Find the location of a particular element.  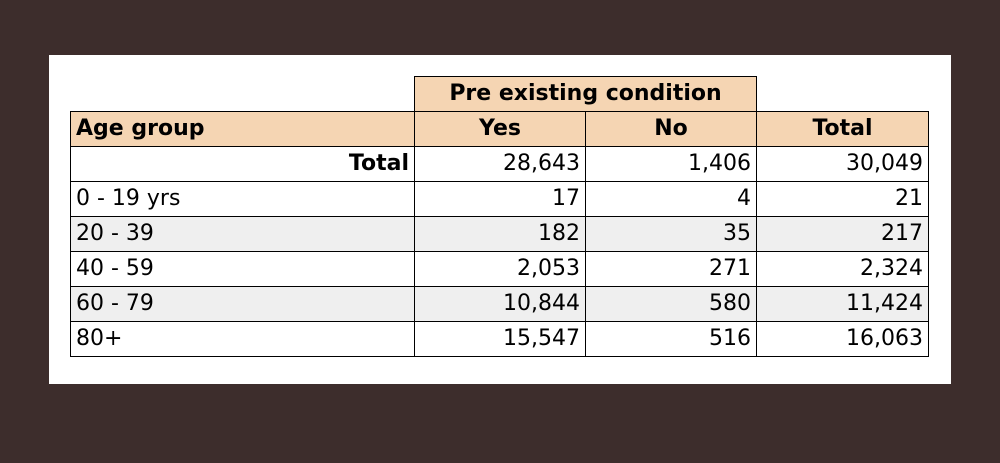

cell-yes: 182 is located at coordinates (500, 234).